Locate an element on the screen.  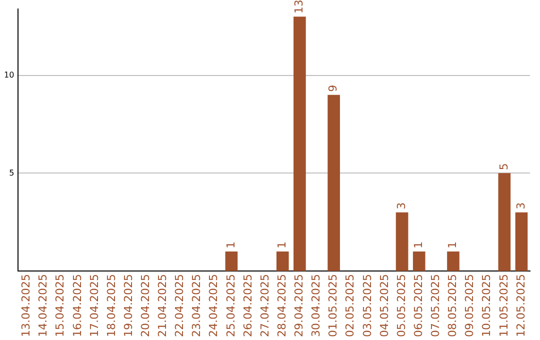
x-tick-label: 18.04.2025 is located at coordinates (111, 306).